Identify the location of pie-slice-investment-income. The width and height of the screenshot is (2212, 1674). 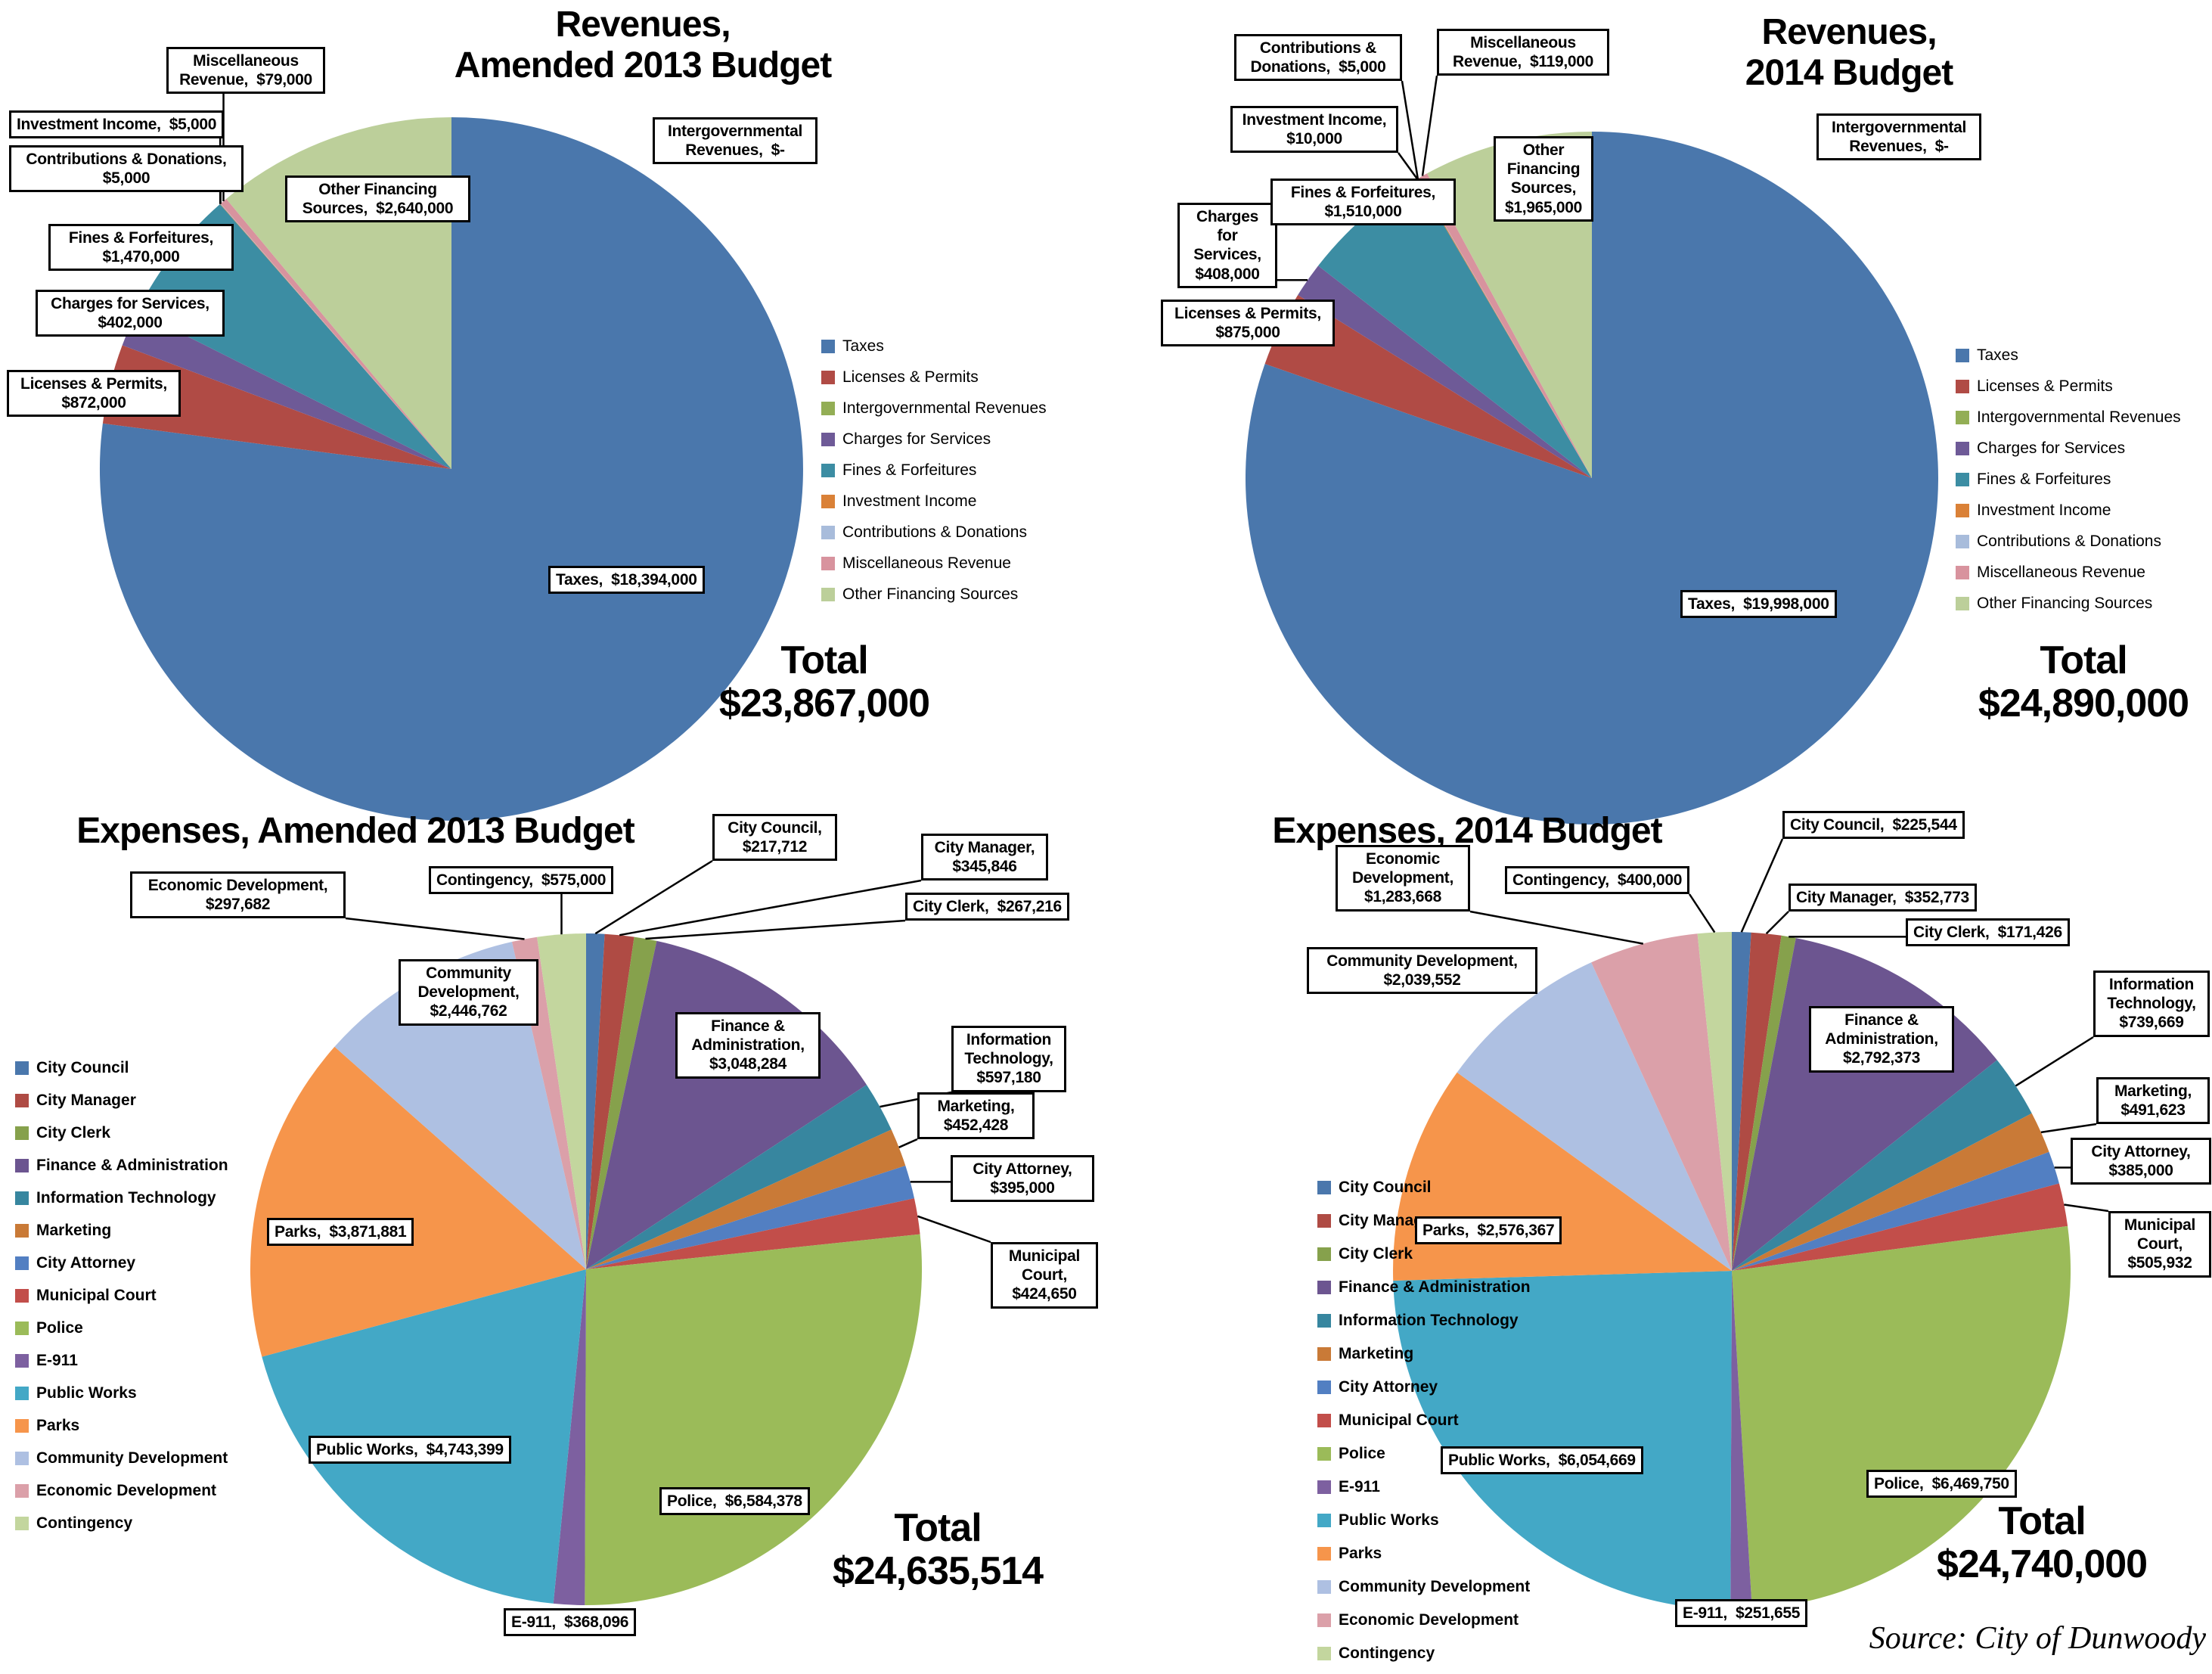
(1504, 328).